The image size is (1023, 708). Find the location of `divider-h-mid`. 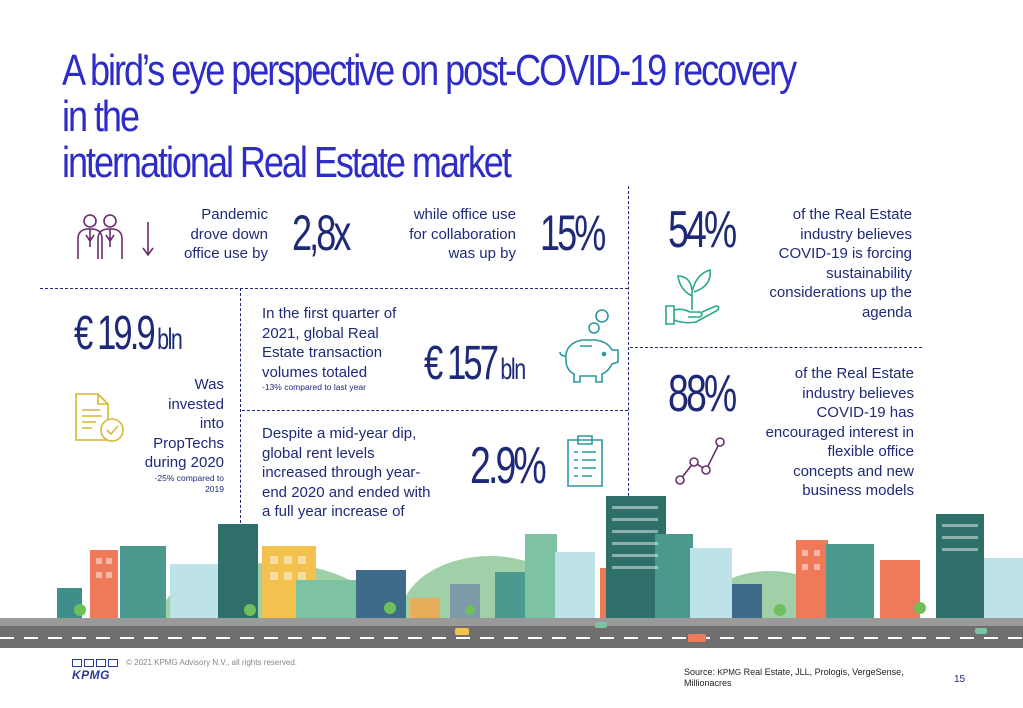

divider-h-mid is located at coordinates (435, 410).